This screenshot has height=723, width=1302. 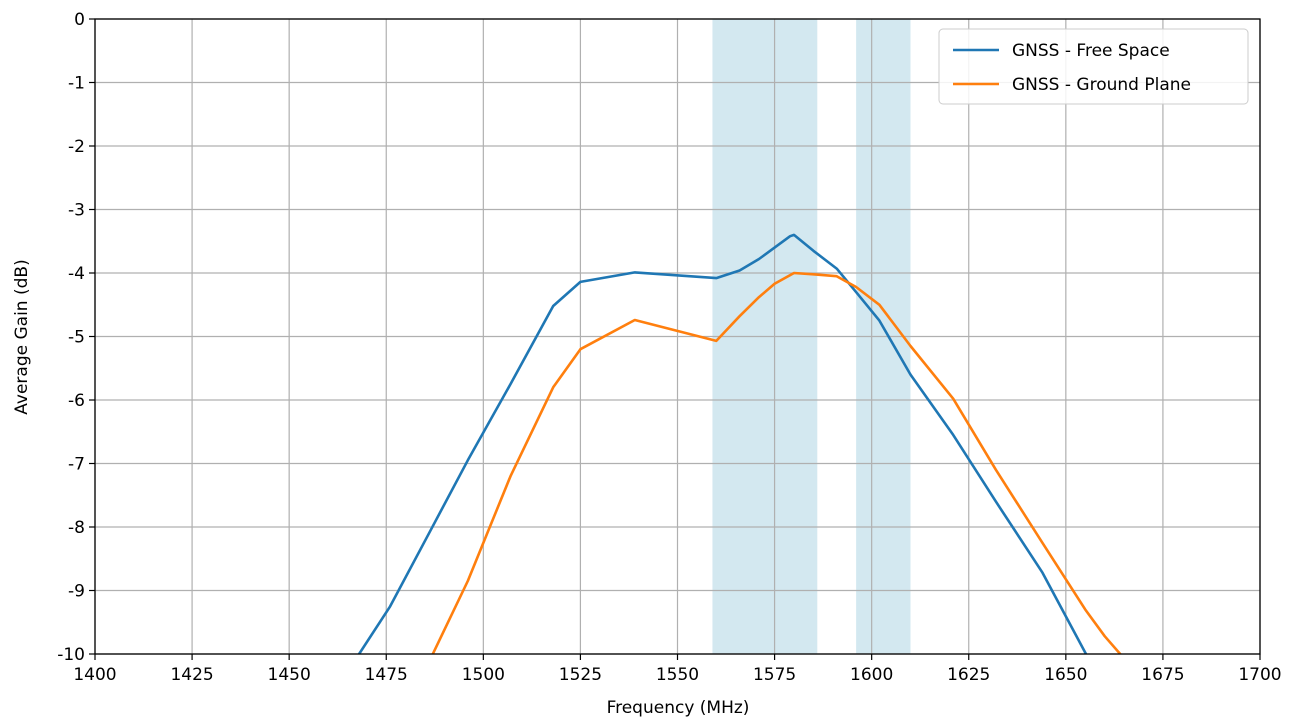 I want to click on x-tick-label: 1500, so click(x=483, y=675).